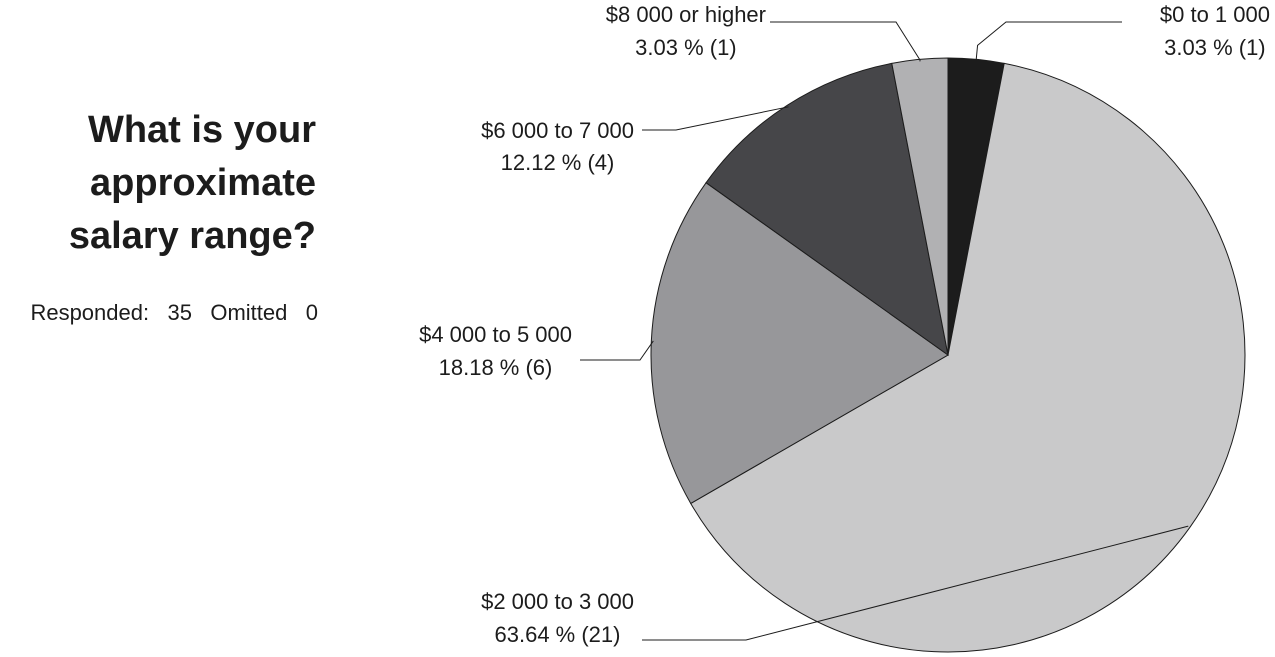 Image resolution: width=1275 pixels, height=657 pixels. Describe the element at coordinates (686, 14) in the screenshot. I see `slice-label-5: $8 000 or higher` at that location.